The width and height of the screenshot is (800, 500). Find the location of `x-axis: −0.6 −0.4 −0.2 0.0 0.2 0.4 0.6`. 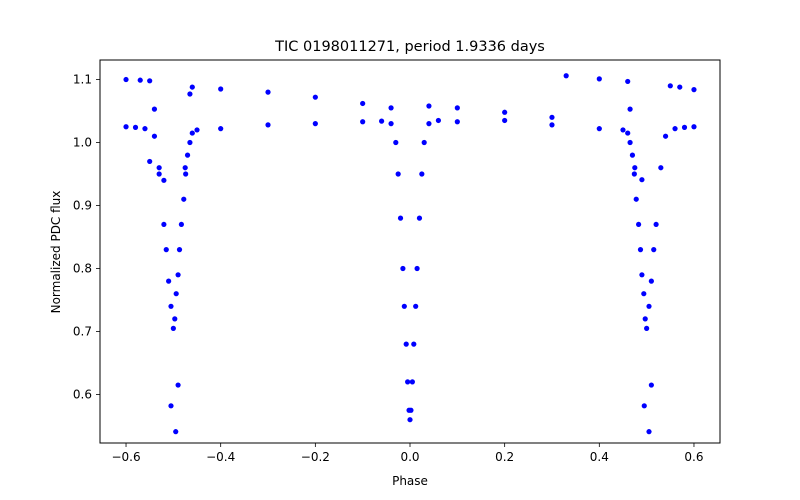

x-axis: −0.6 −0.4 −0.2 0.0 0.2 0.4 0.6 is located at coordinates (407, 453).